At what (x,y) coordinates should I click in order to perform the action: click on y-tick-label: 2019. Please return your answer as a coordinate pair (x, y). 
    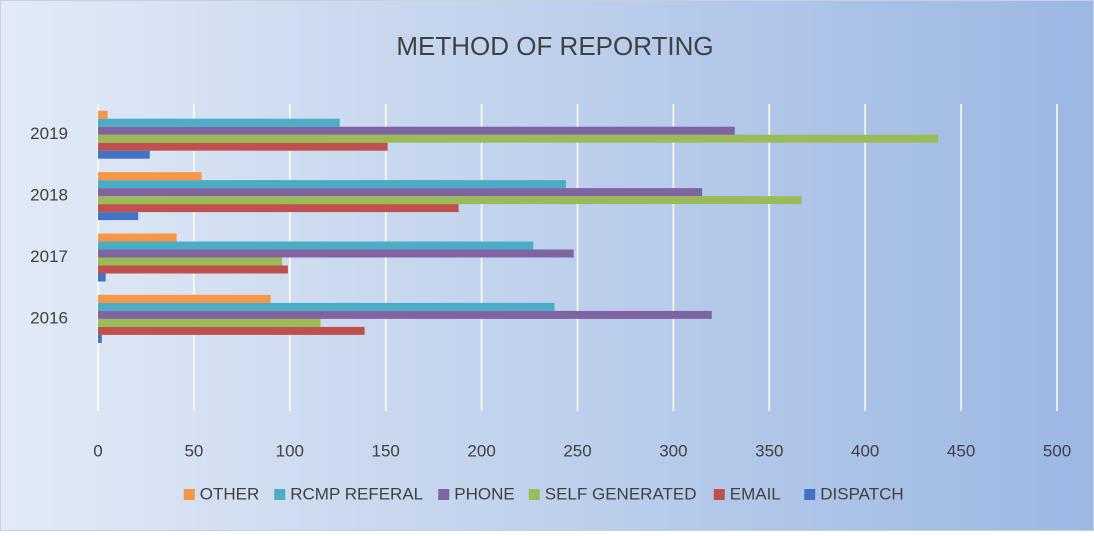
    Looking at the image, I should click on (49, 133).